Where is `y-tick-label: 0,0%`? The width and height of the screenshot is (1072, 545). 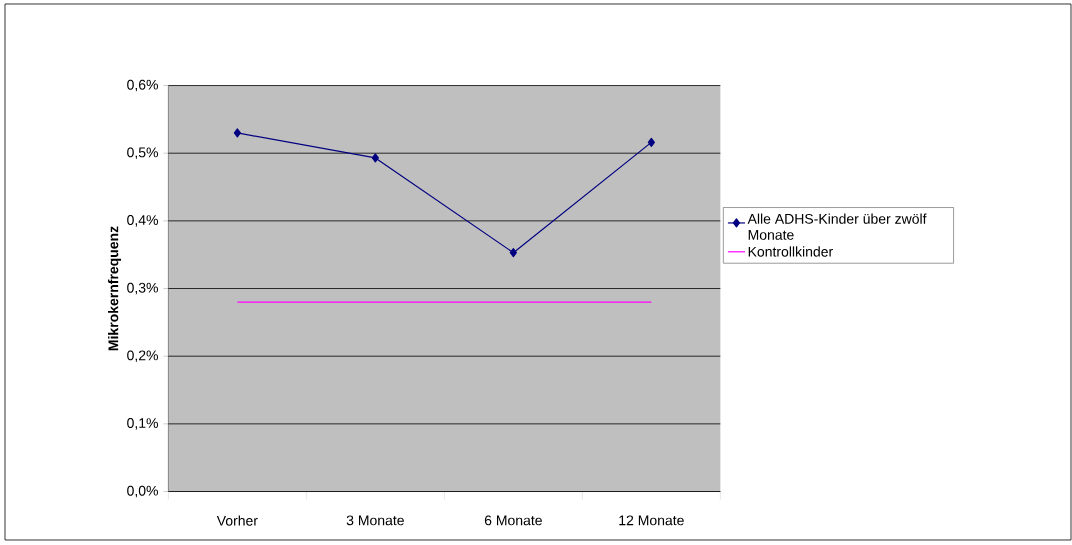 y-tick-label: 0,0% is located at coordinates (142, 491).